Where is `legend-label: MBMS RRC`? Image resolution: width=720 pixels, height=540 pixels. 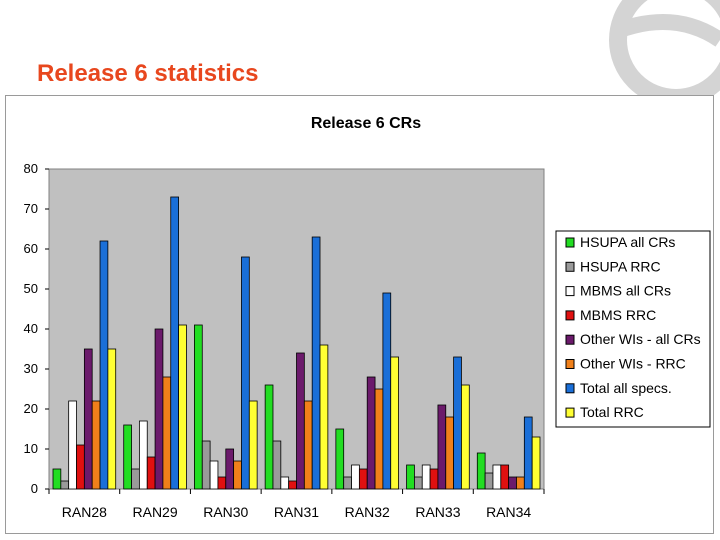
legend-label: MBMS RRC is located at coordinates (618, 315).